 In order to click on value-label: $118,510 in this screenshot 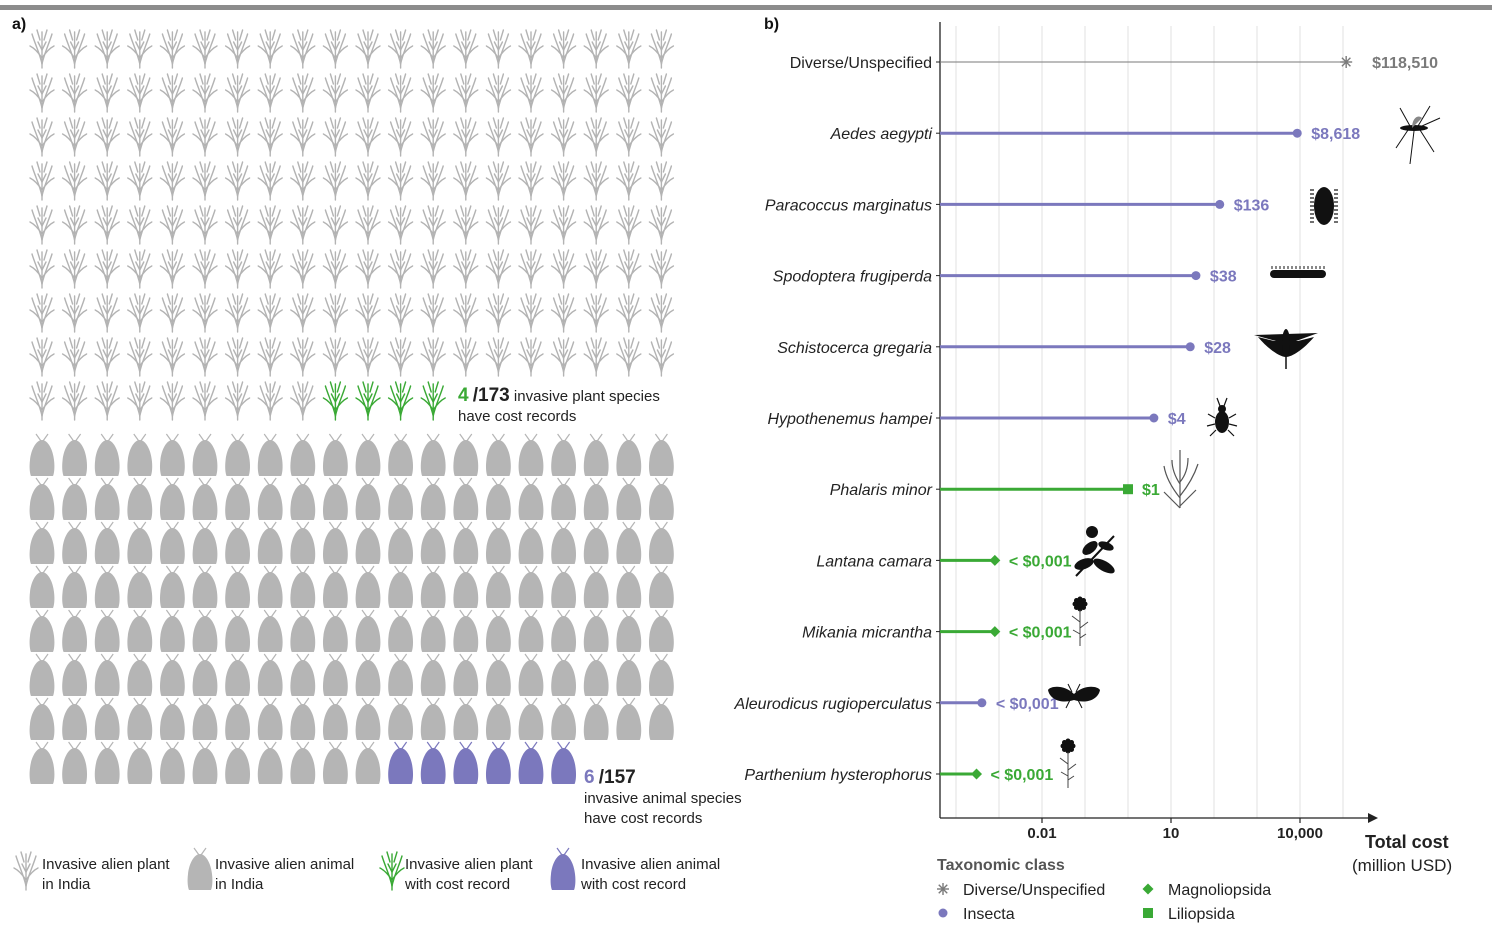, I will do `click(1405, 63)`.